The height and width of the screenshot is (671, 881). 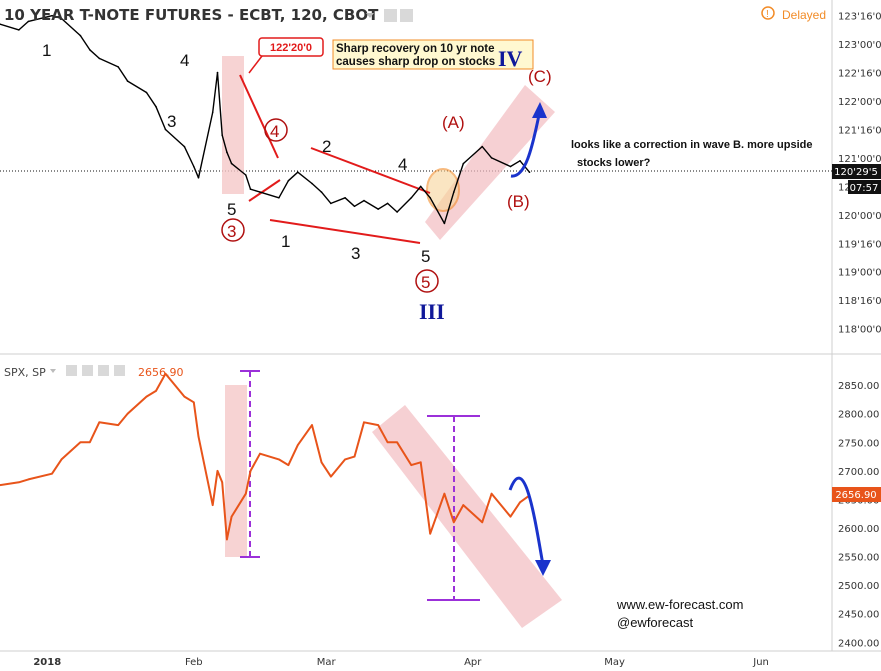 I want to click on lower-settings-icon, so click(x=87, y=370).